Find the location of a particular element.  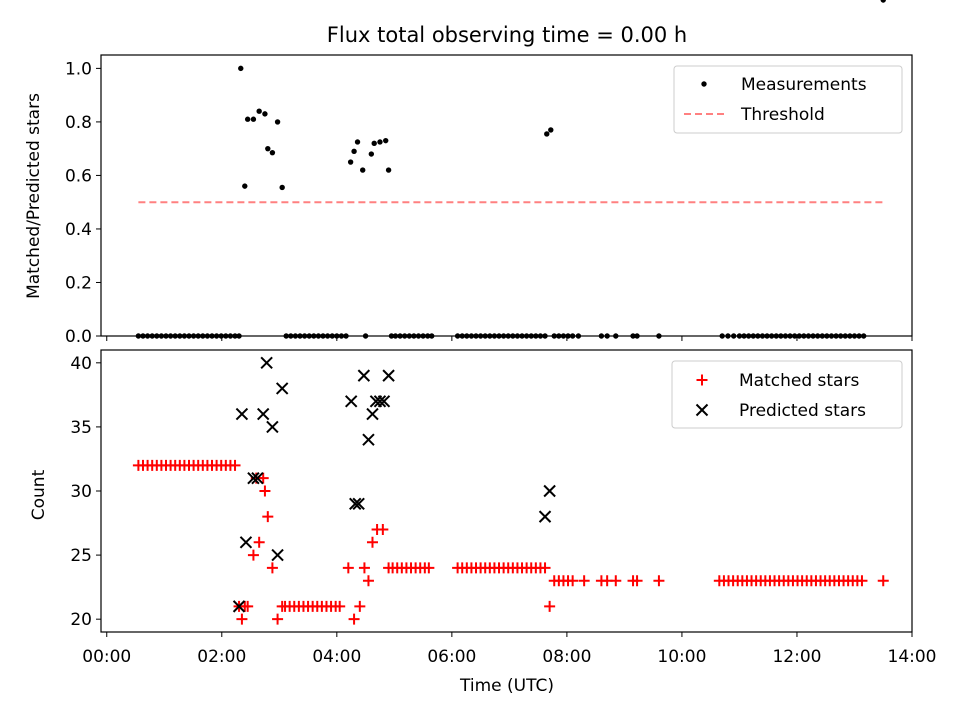

bottom-y-tick-label: 25 is located at coordinates (81, 556).